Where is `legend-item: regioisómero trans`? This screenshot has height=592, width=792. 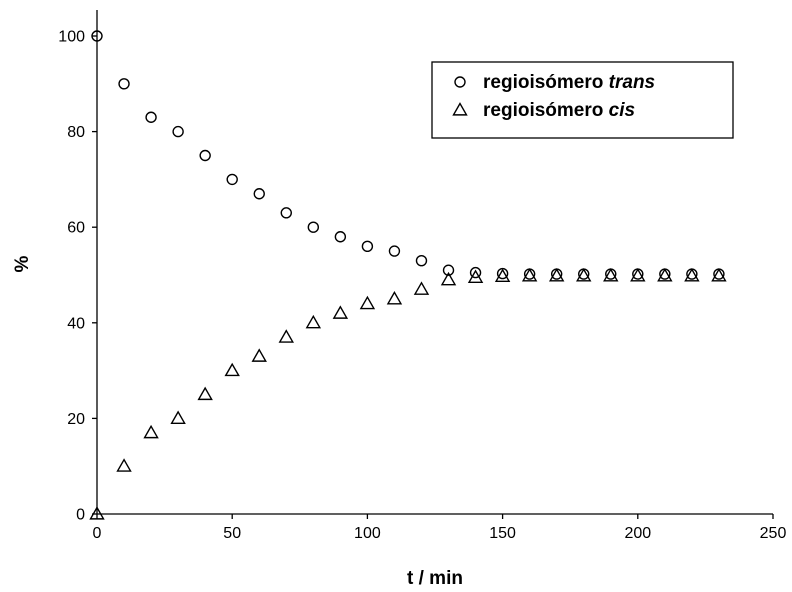 legend-item: regioisómero trans is located at coordinates (554, 82).